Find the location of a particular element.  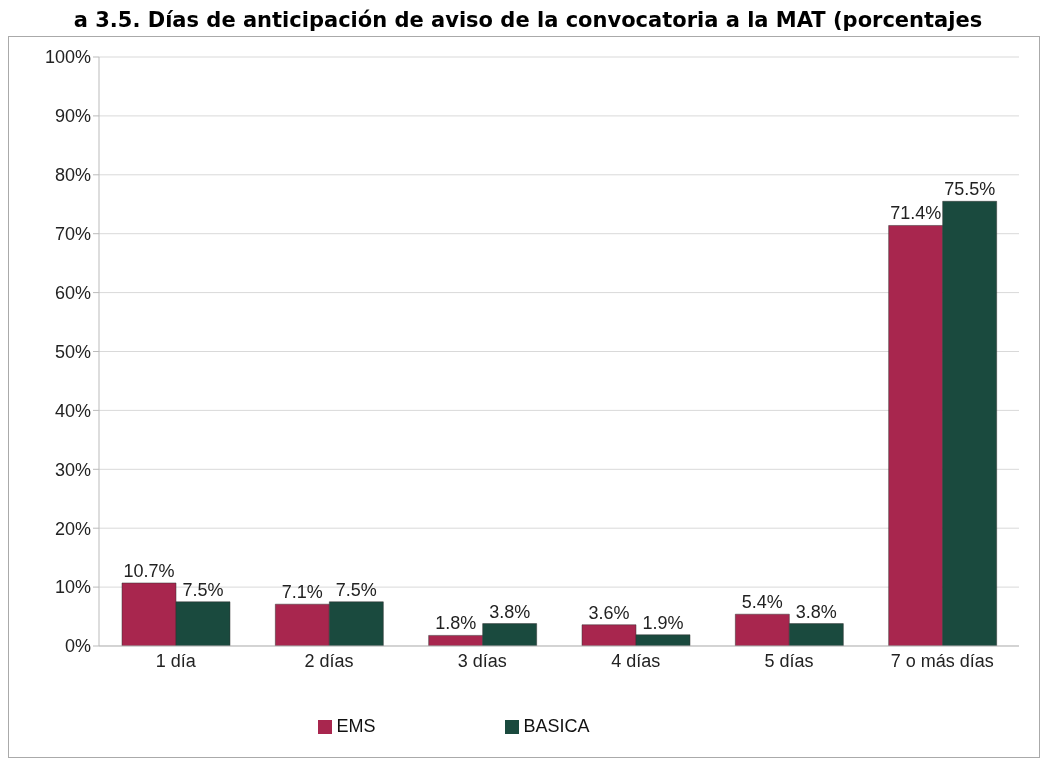

x-tick-label: 3 días is located at coordinates (482, 660).